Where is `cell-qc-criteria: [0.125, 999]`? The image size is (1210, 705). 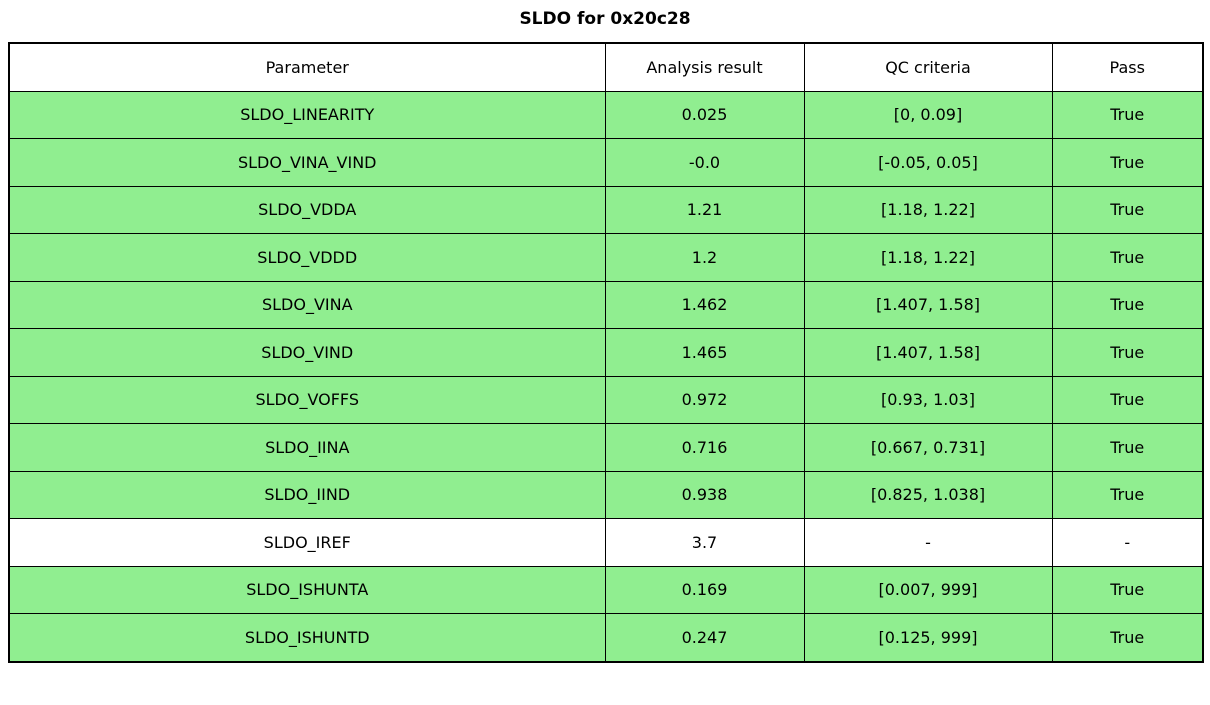 cell-qc-criteria: [0.125, 999] is located at coordinates (928, 637).